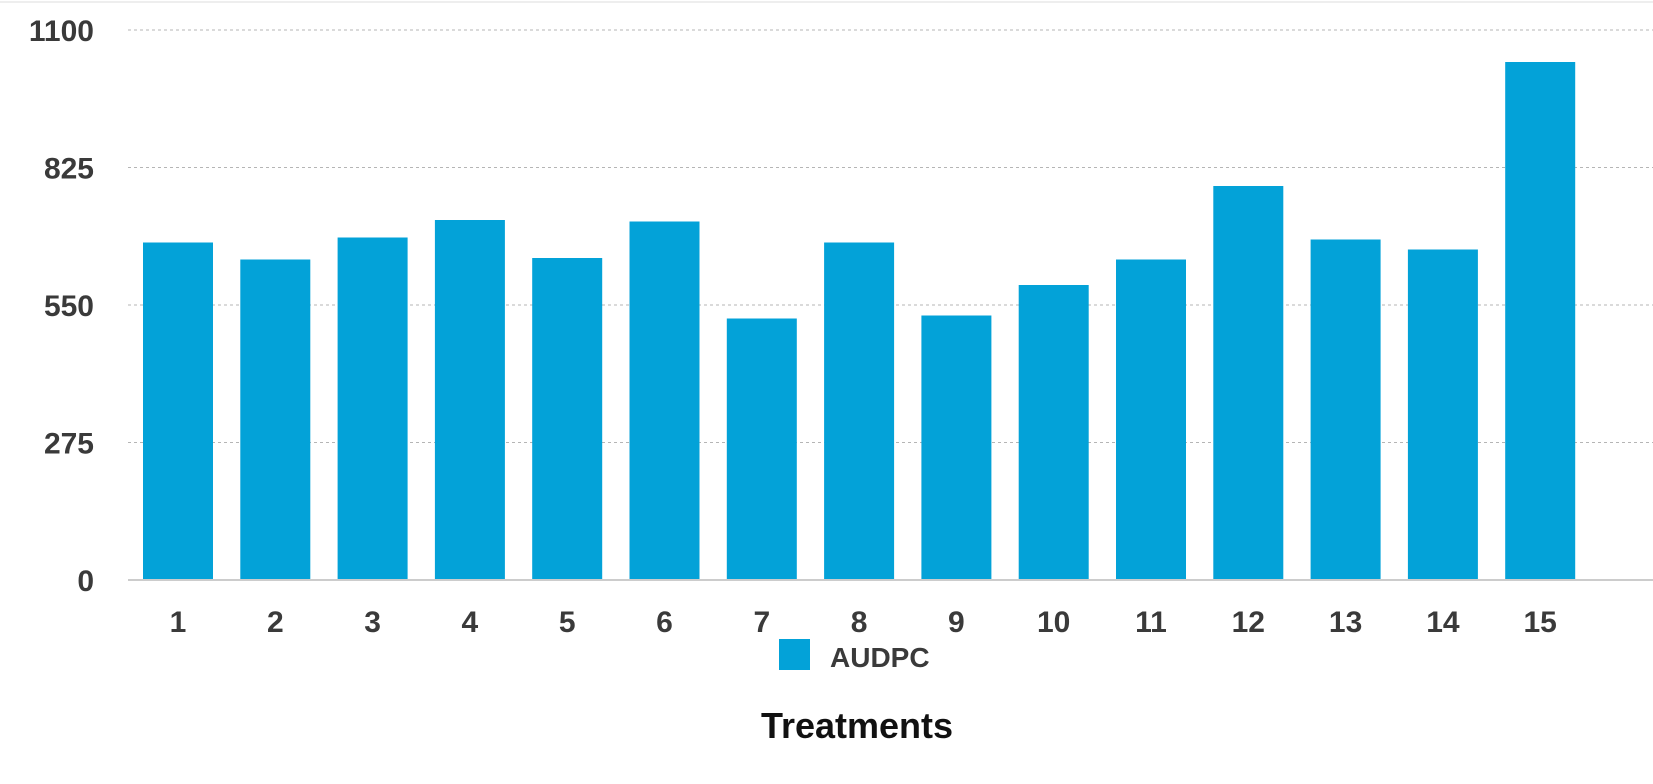  I want to click on y-tick-label-0: 0, so click(85, 581).